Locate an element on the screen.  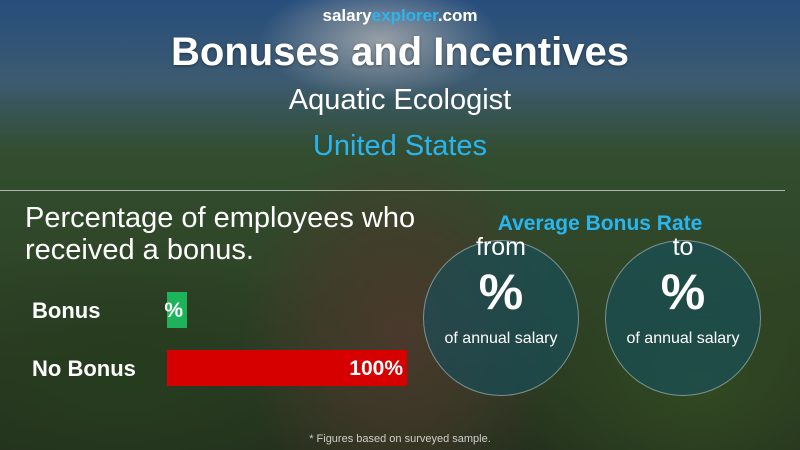
bar-bonus: % is located at coordinates (175, 310).